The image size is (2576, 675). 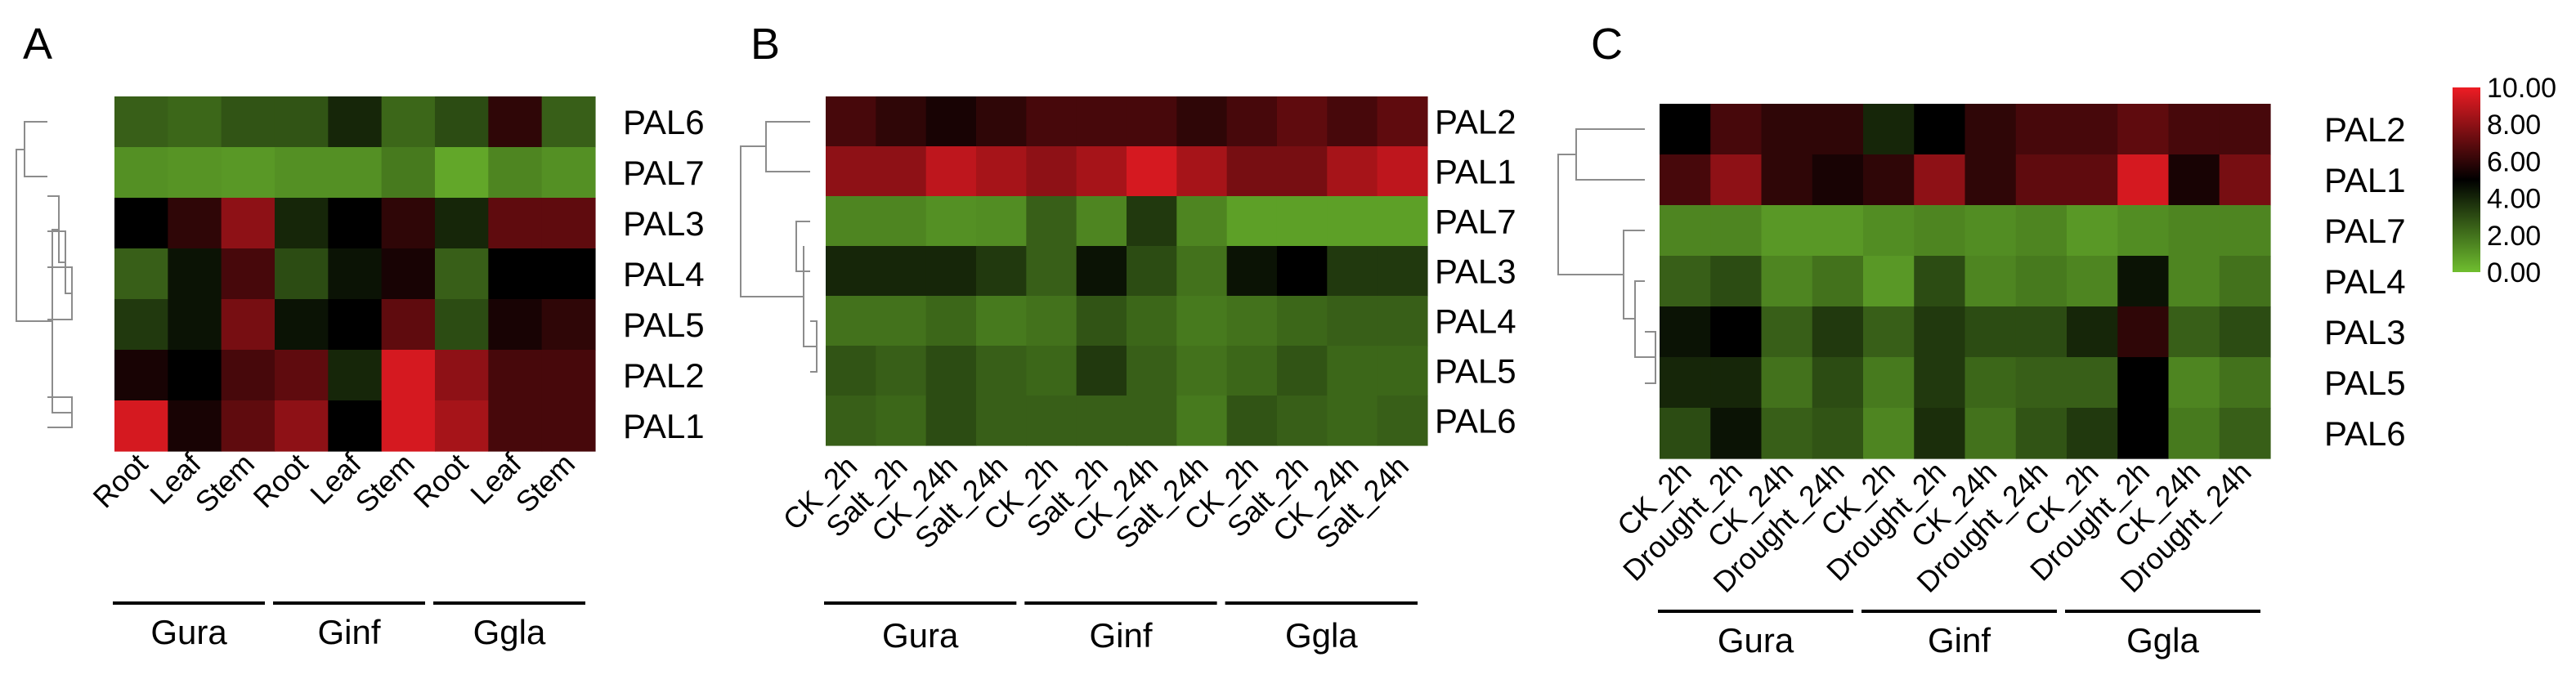 I want to click on panel-label-b: B, so click(x=765, y=44).